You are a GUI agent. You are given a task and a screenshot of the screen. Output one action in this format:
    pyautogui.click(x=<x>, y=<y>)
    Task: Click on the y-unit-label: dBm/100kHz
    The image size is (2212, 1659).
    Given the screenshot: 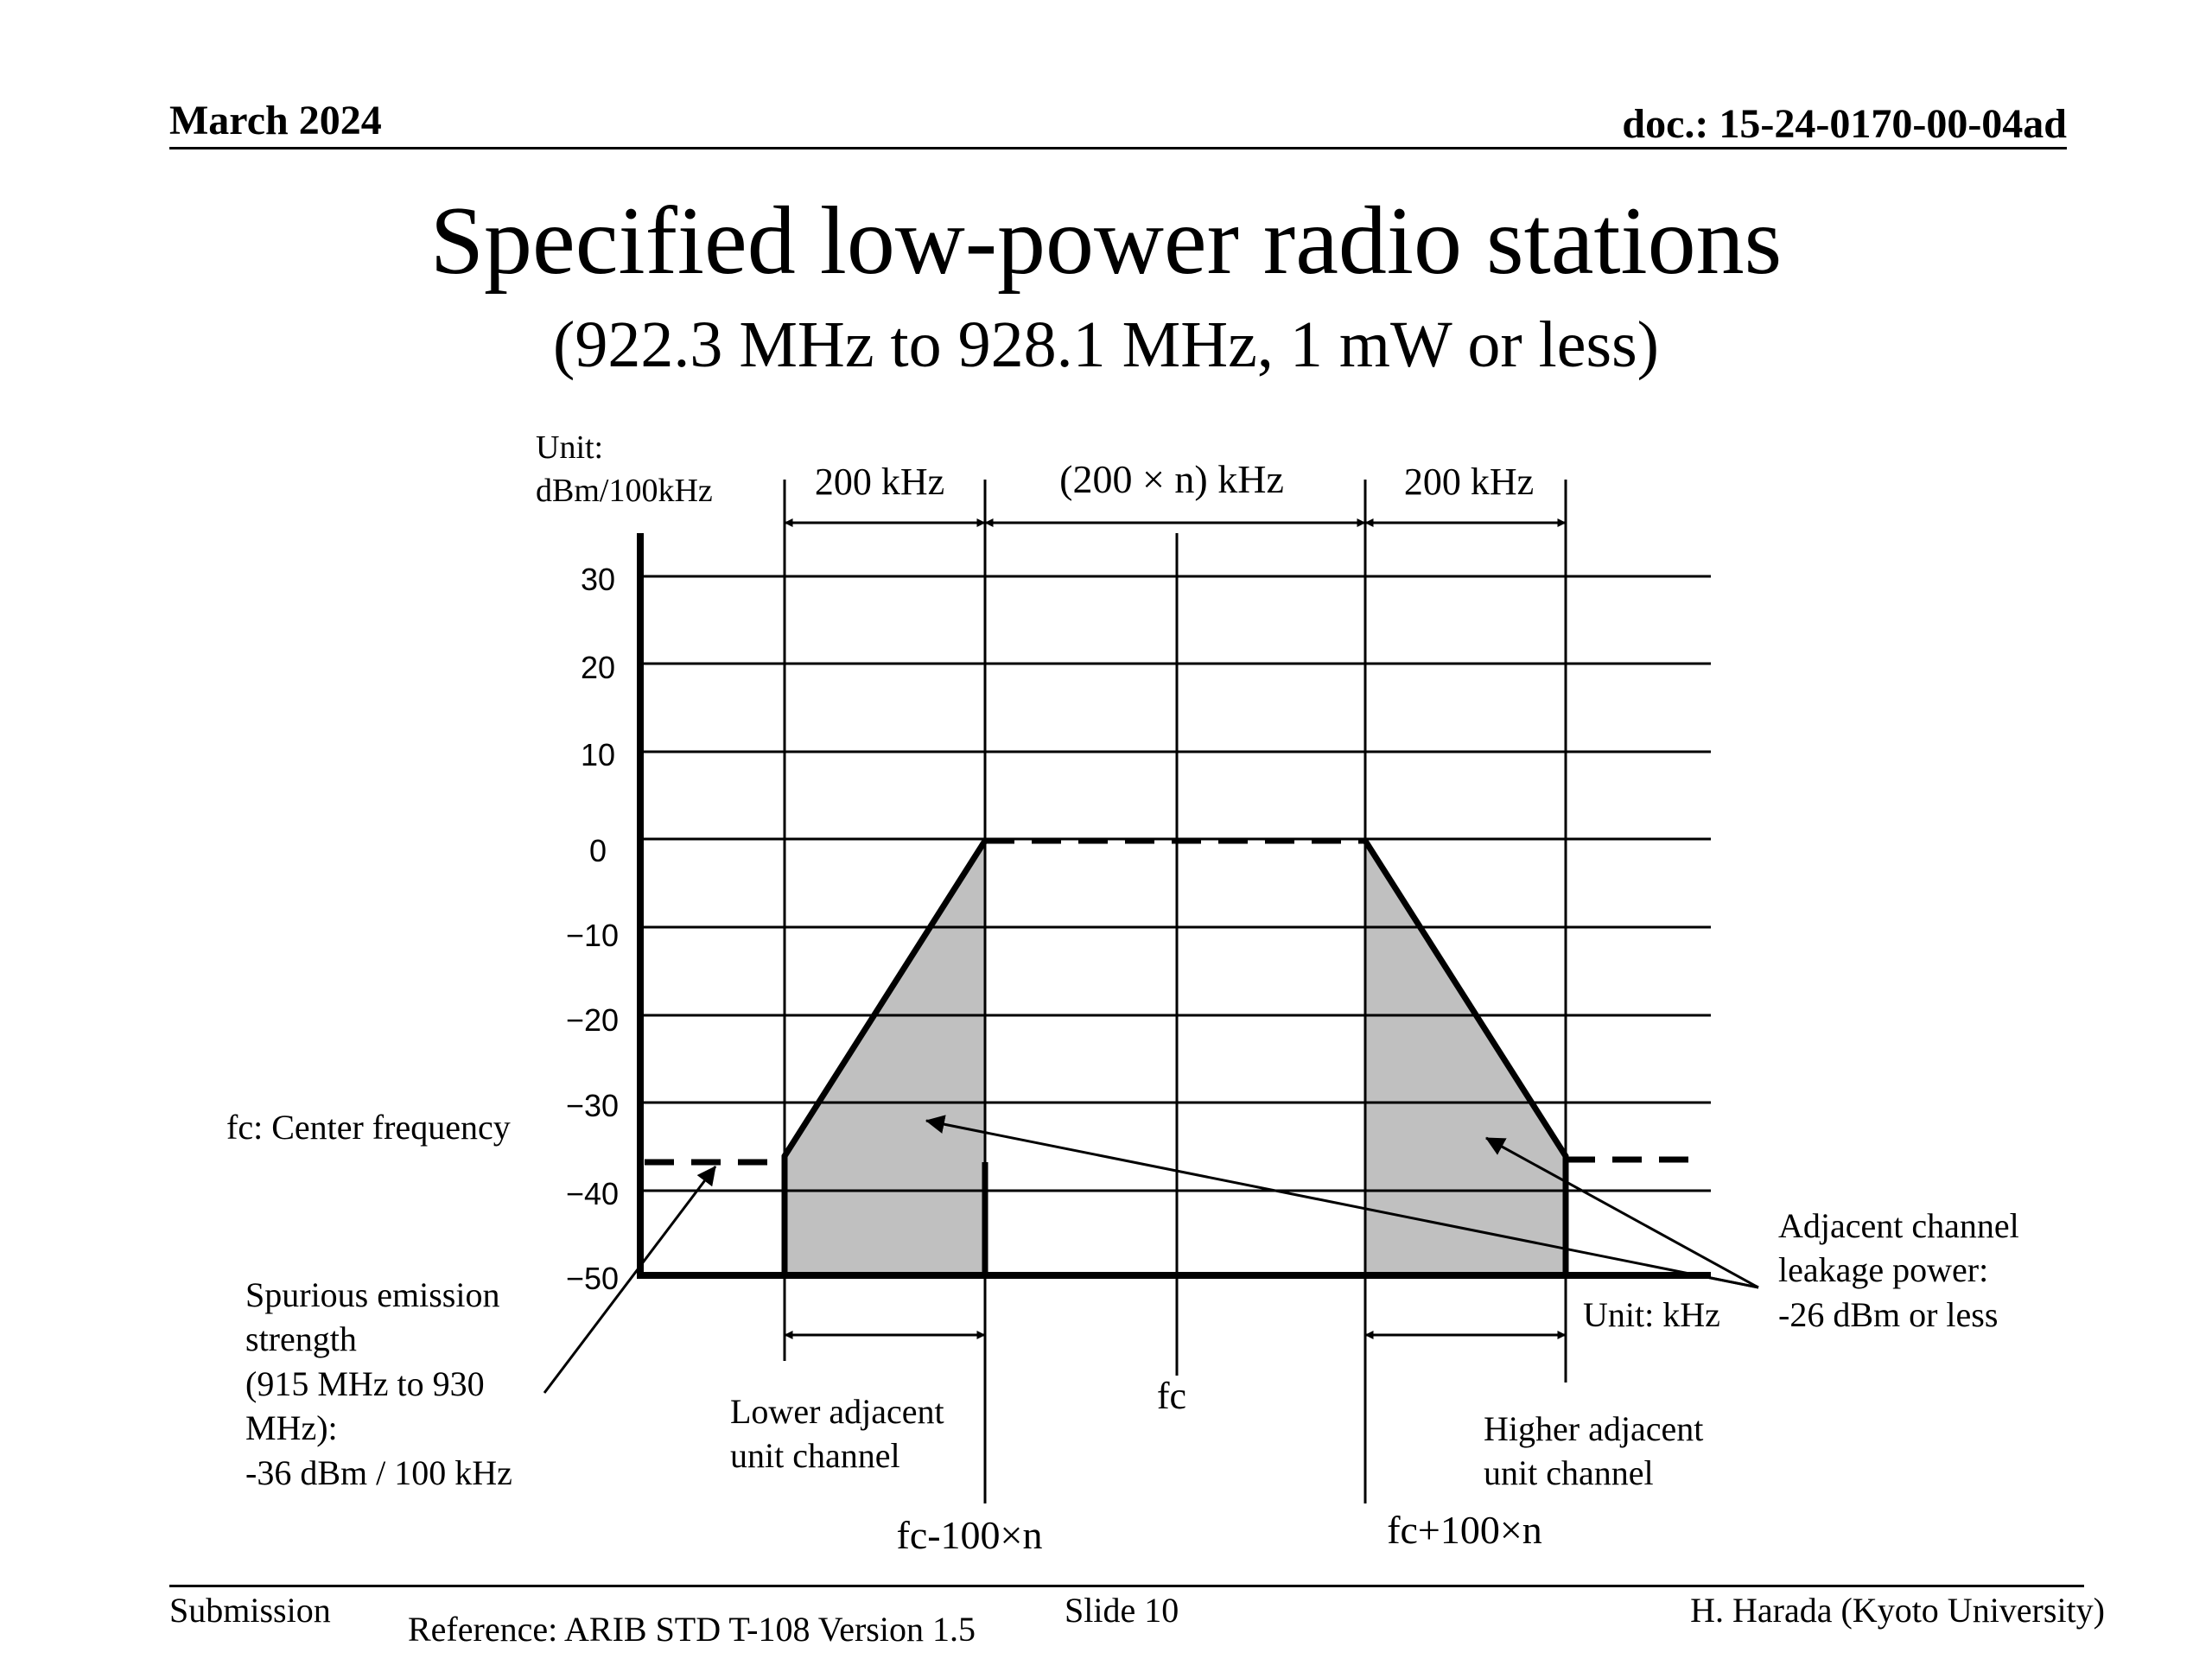 What is the action you would take?
    pyautogui.click(x=624, y=491)
    